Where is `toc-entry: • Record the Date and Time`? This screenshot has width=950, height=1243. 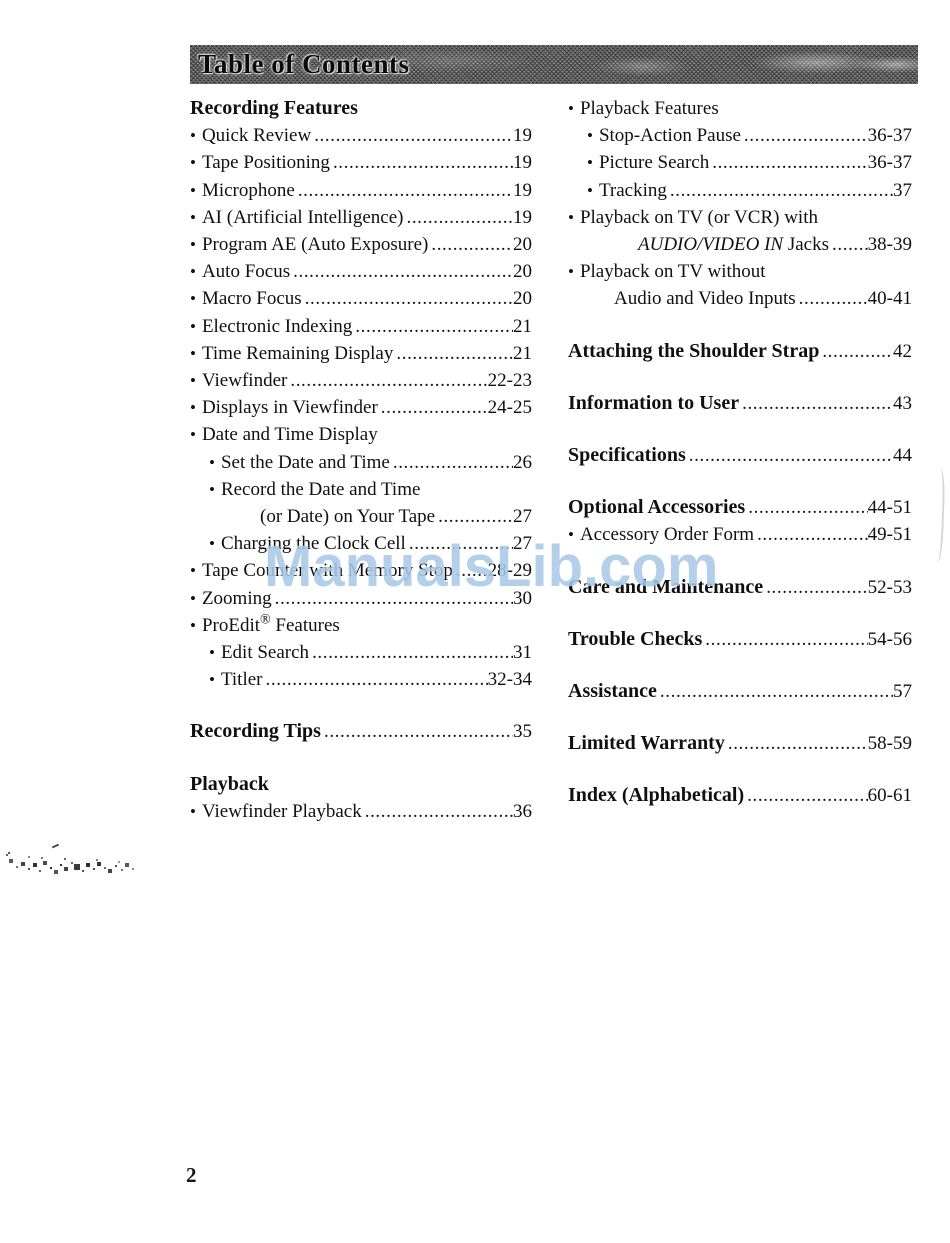 toc-entry: • Record the Date and Time is located at coordinates (361, 489).